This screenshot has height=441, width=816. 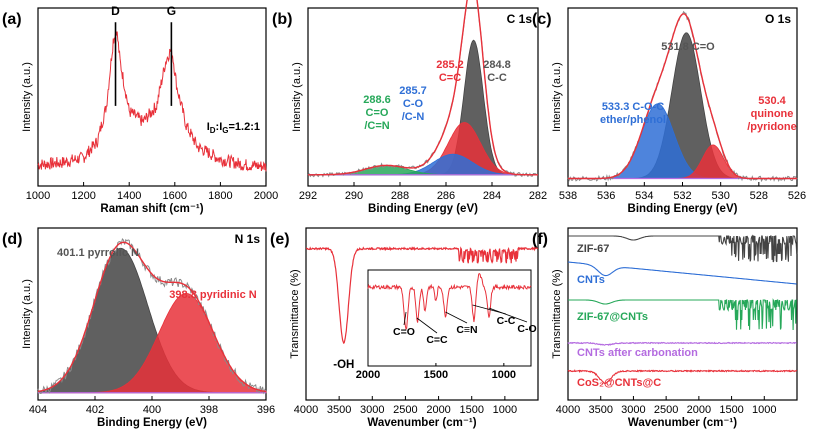 I want to click on x-axis-label: Binding Energy (eV), so click(x=152, y=423).